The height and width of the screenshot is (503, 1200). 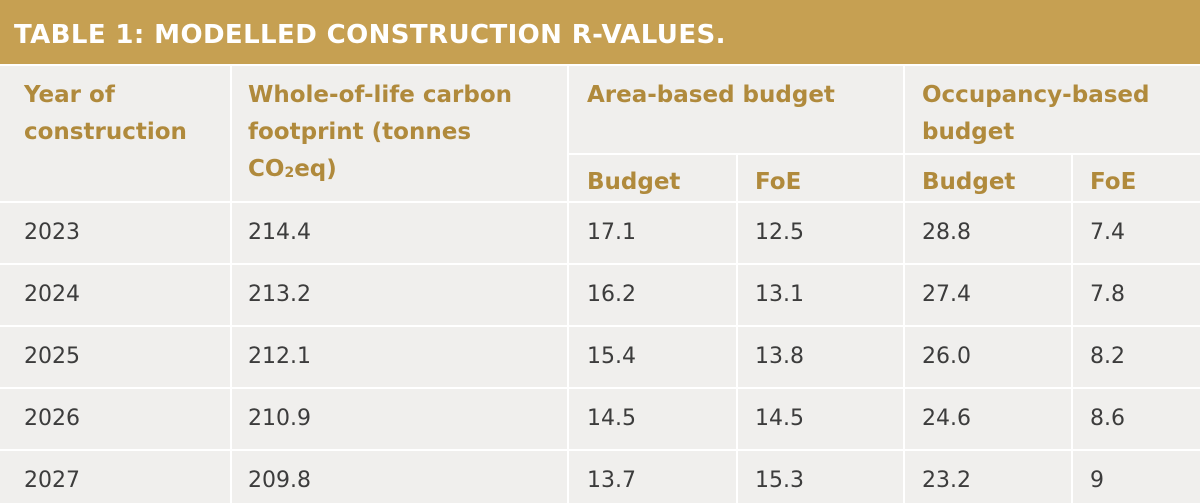 What do you see at coordinates (315, 169) in the screenshot?
I see `header-carbon-eq: eq)` at bounding box center [315, 169].